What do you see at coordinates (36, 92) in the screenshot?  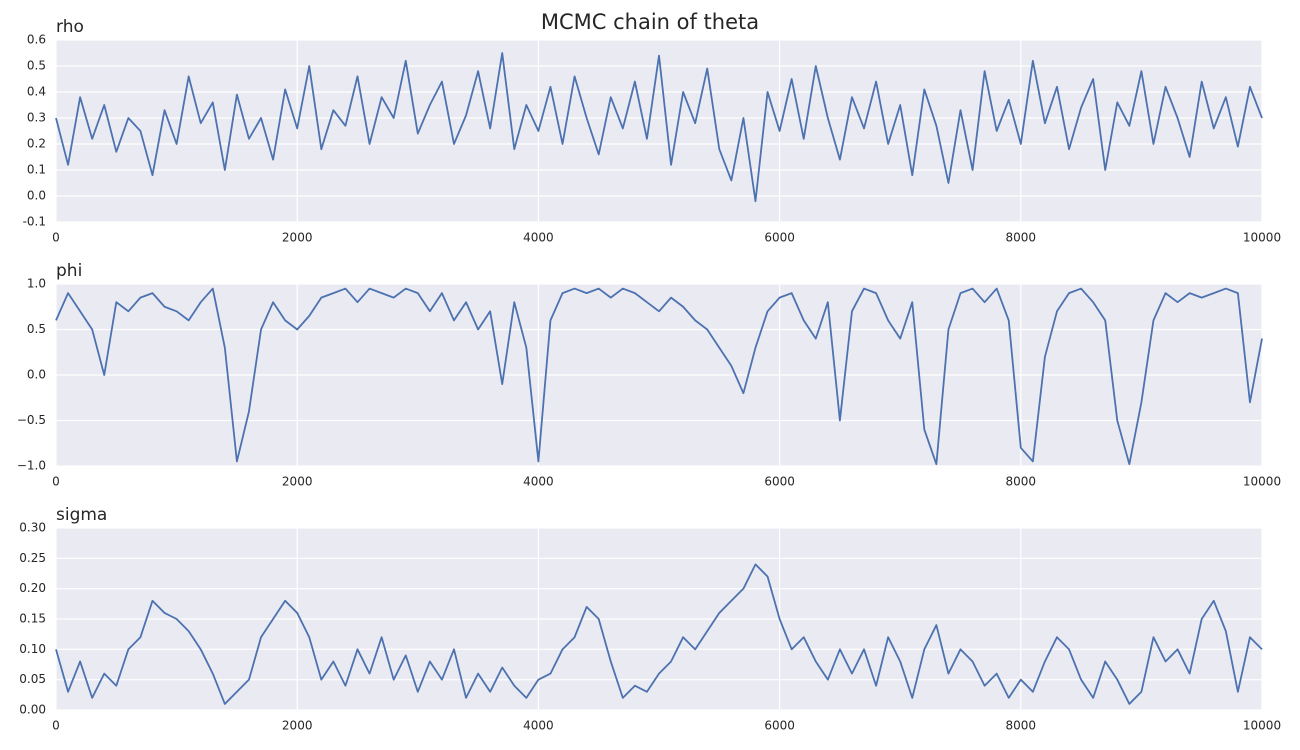 I see `y-tick-label: 0.4` at bounding box center [36, 92].